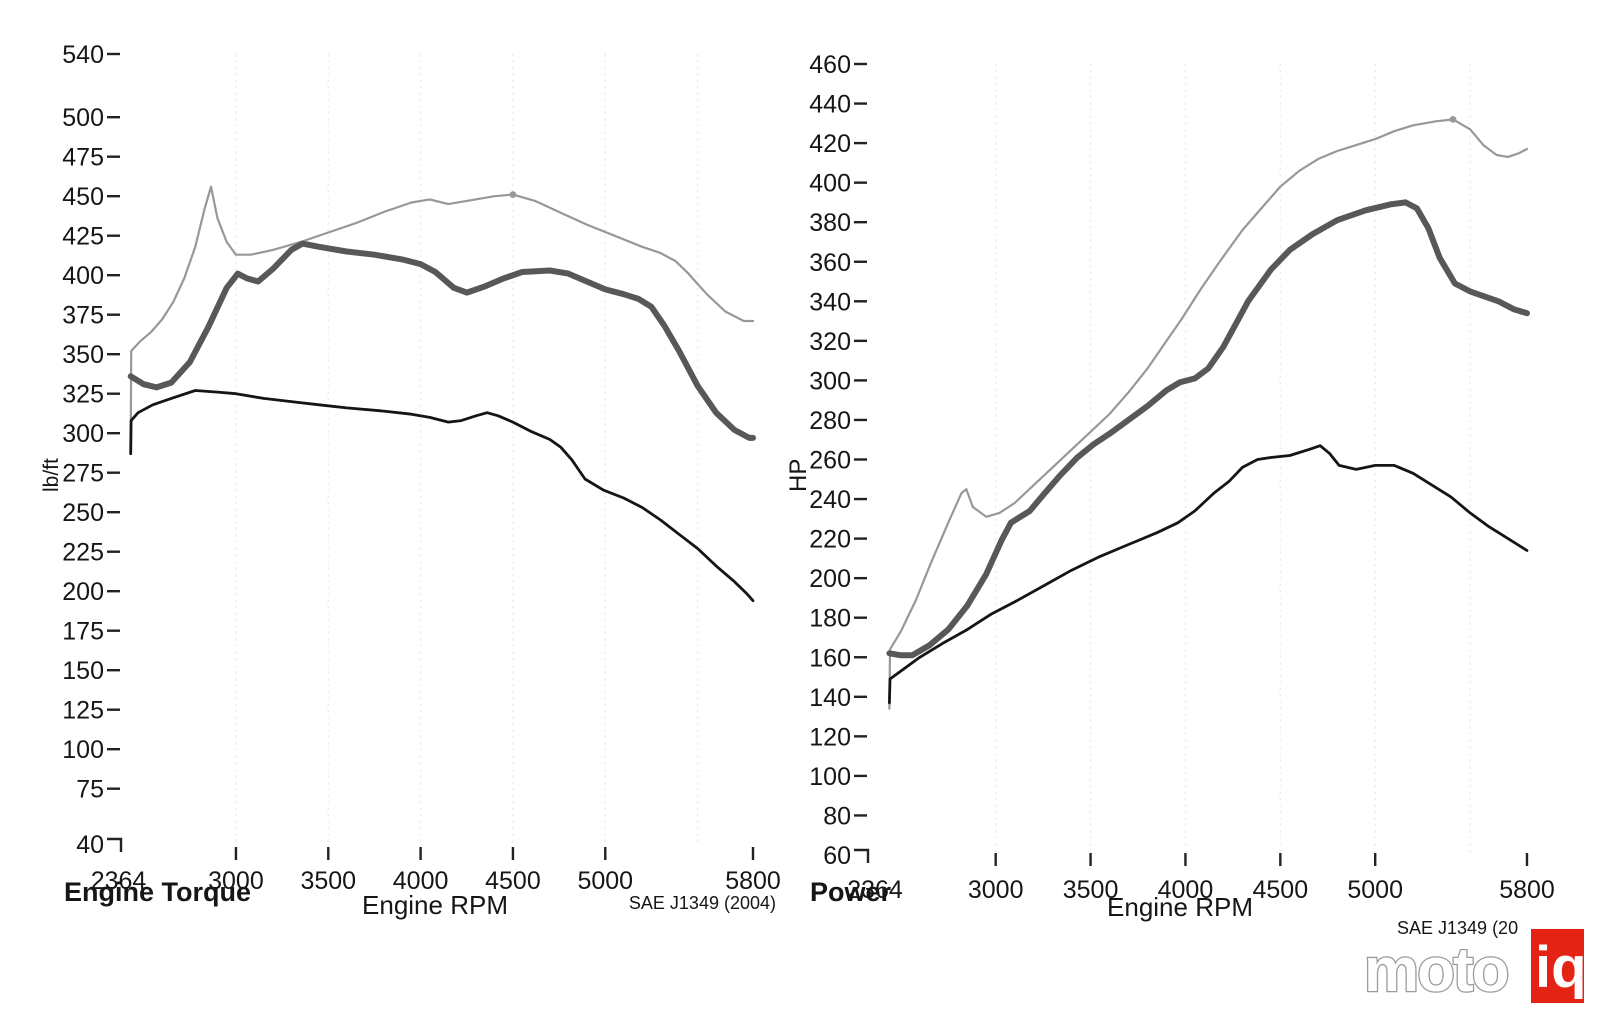 The height and width of the screenshot is (1023, 1600). Describe the element at coordinates (83, 55) in the screenshot. I see `y-tick-label: 540` at that location.